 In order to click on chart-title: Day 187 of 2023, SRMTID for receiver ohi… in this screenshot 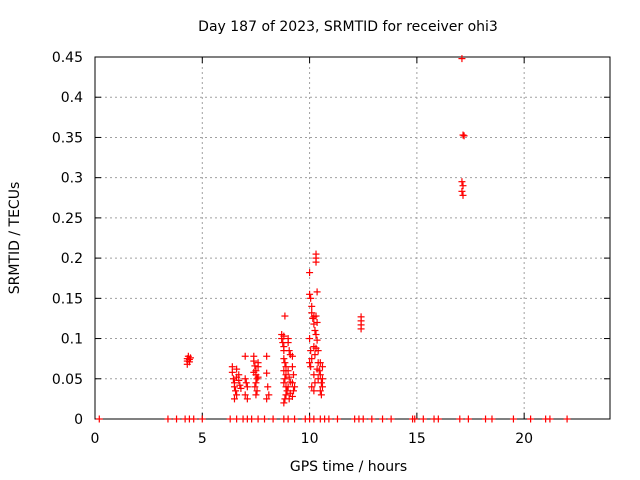, I will do `click(348, 27)`.